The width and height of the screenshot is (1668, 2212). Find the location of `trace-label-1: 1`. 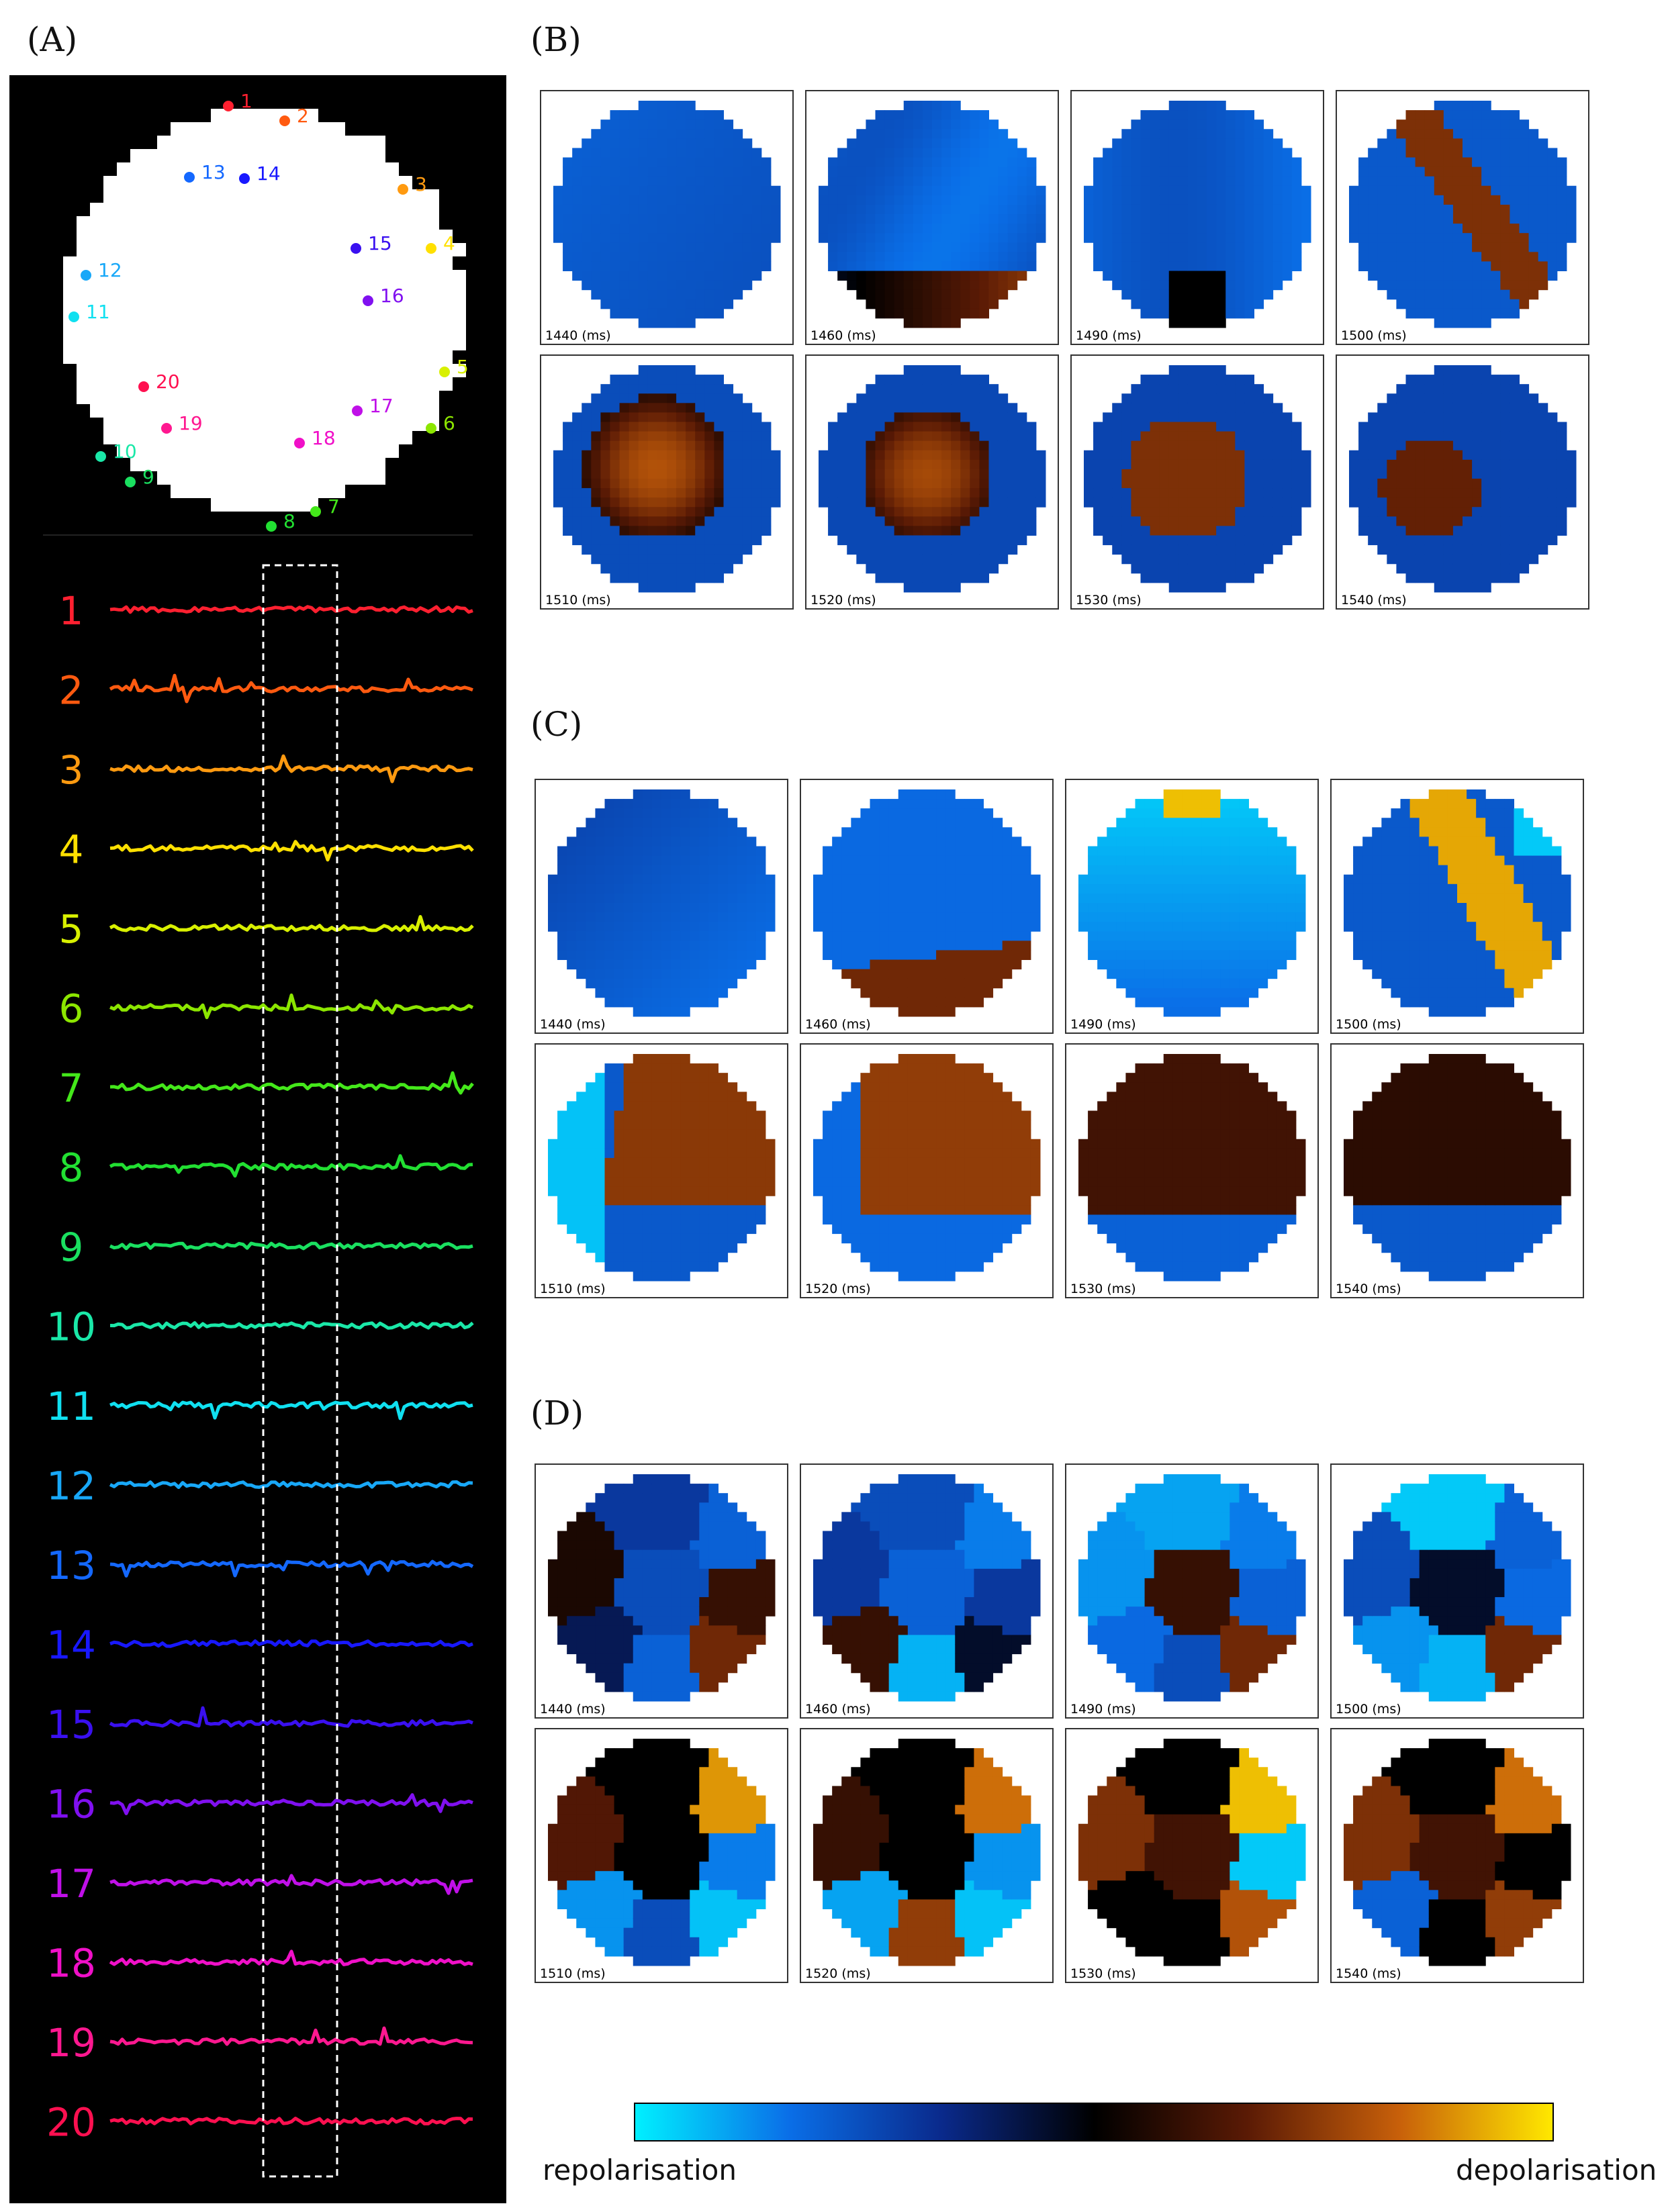

trace-label-1: 1 is located at coordinates (71, 611).